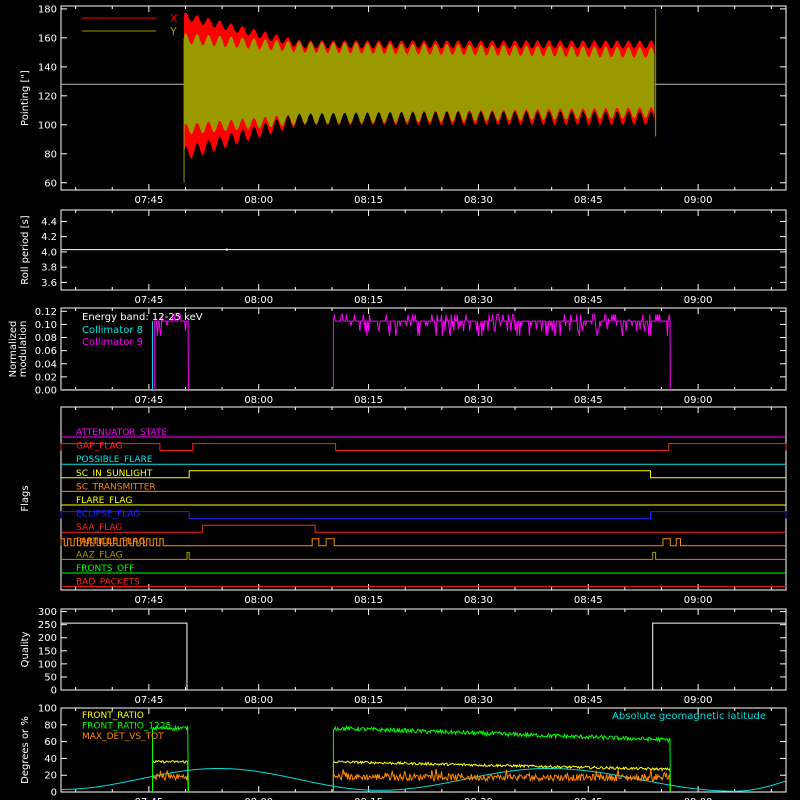  I want to click on legend-label-y: Y, so click(173, 31).